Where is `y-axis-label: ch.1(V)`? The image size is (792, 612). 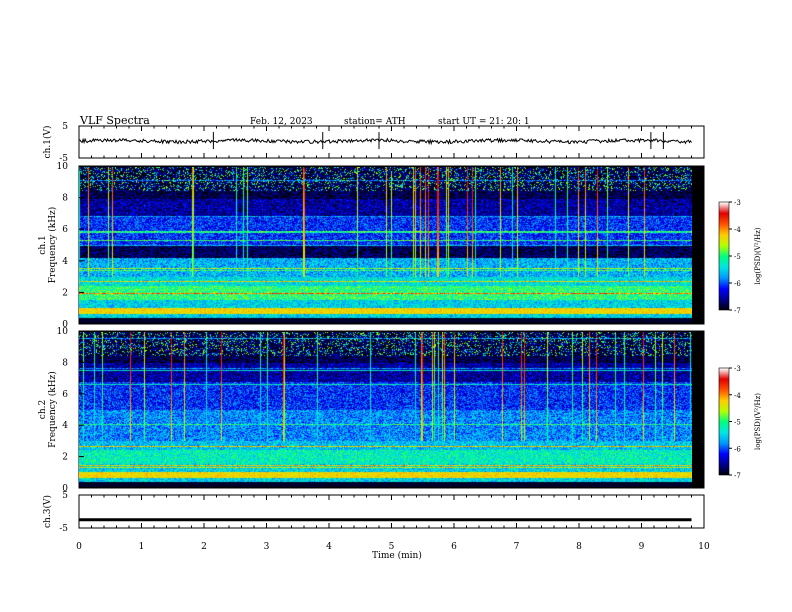 y-axis-label: ch.1(V) is located at coordinates (47, 142).